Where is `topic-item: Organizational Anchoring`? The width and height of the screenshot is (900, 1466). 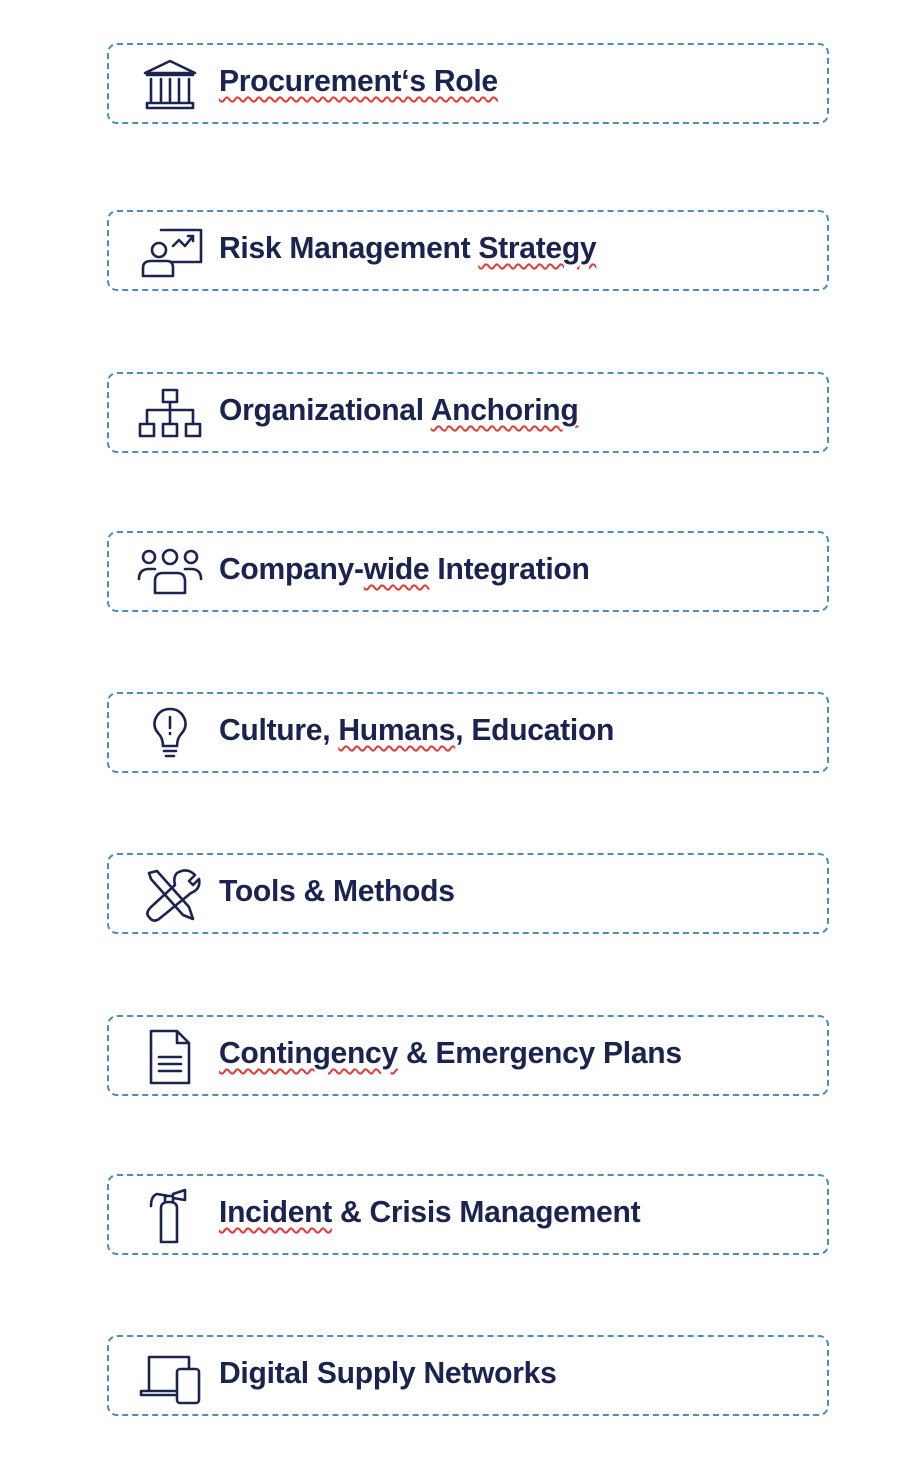 topic-item: Organizational Anchoring is located at coordinates (468, 412).